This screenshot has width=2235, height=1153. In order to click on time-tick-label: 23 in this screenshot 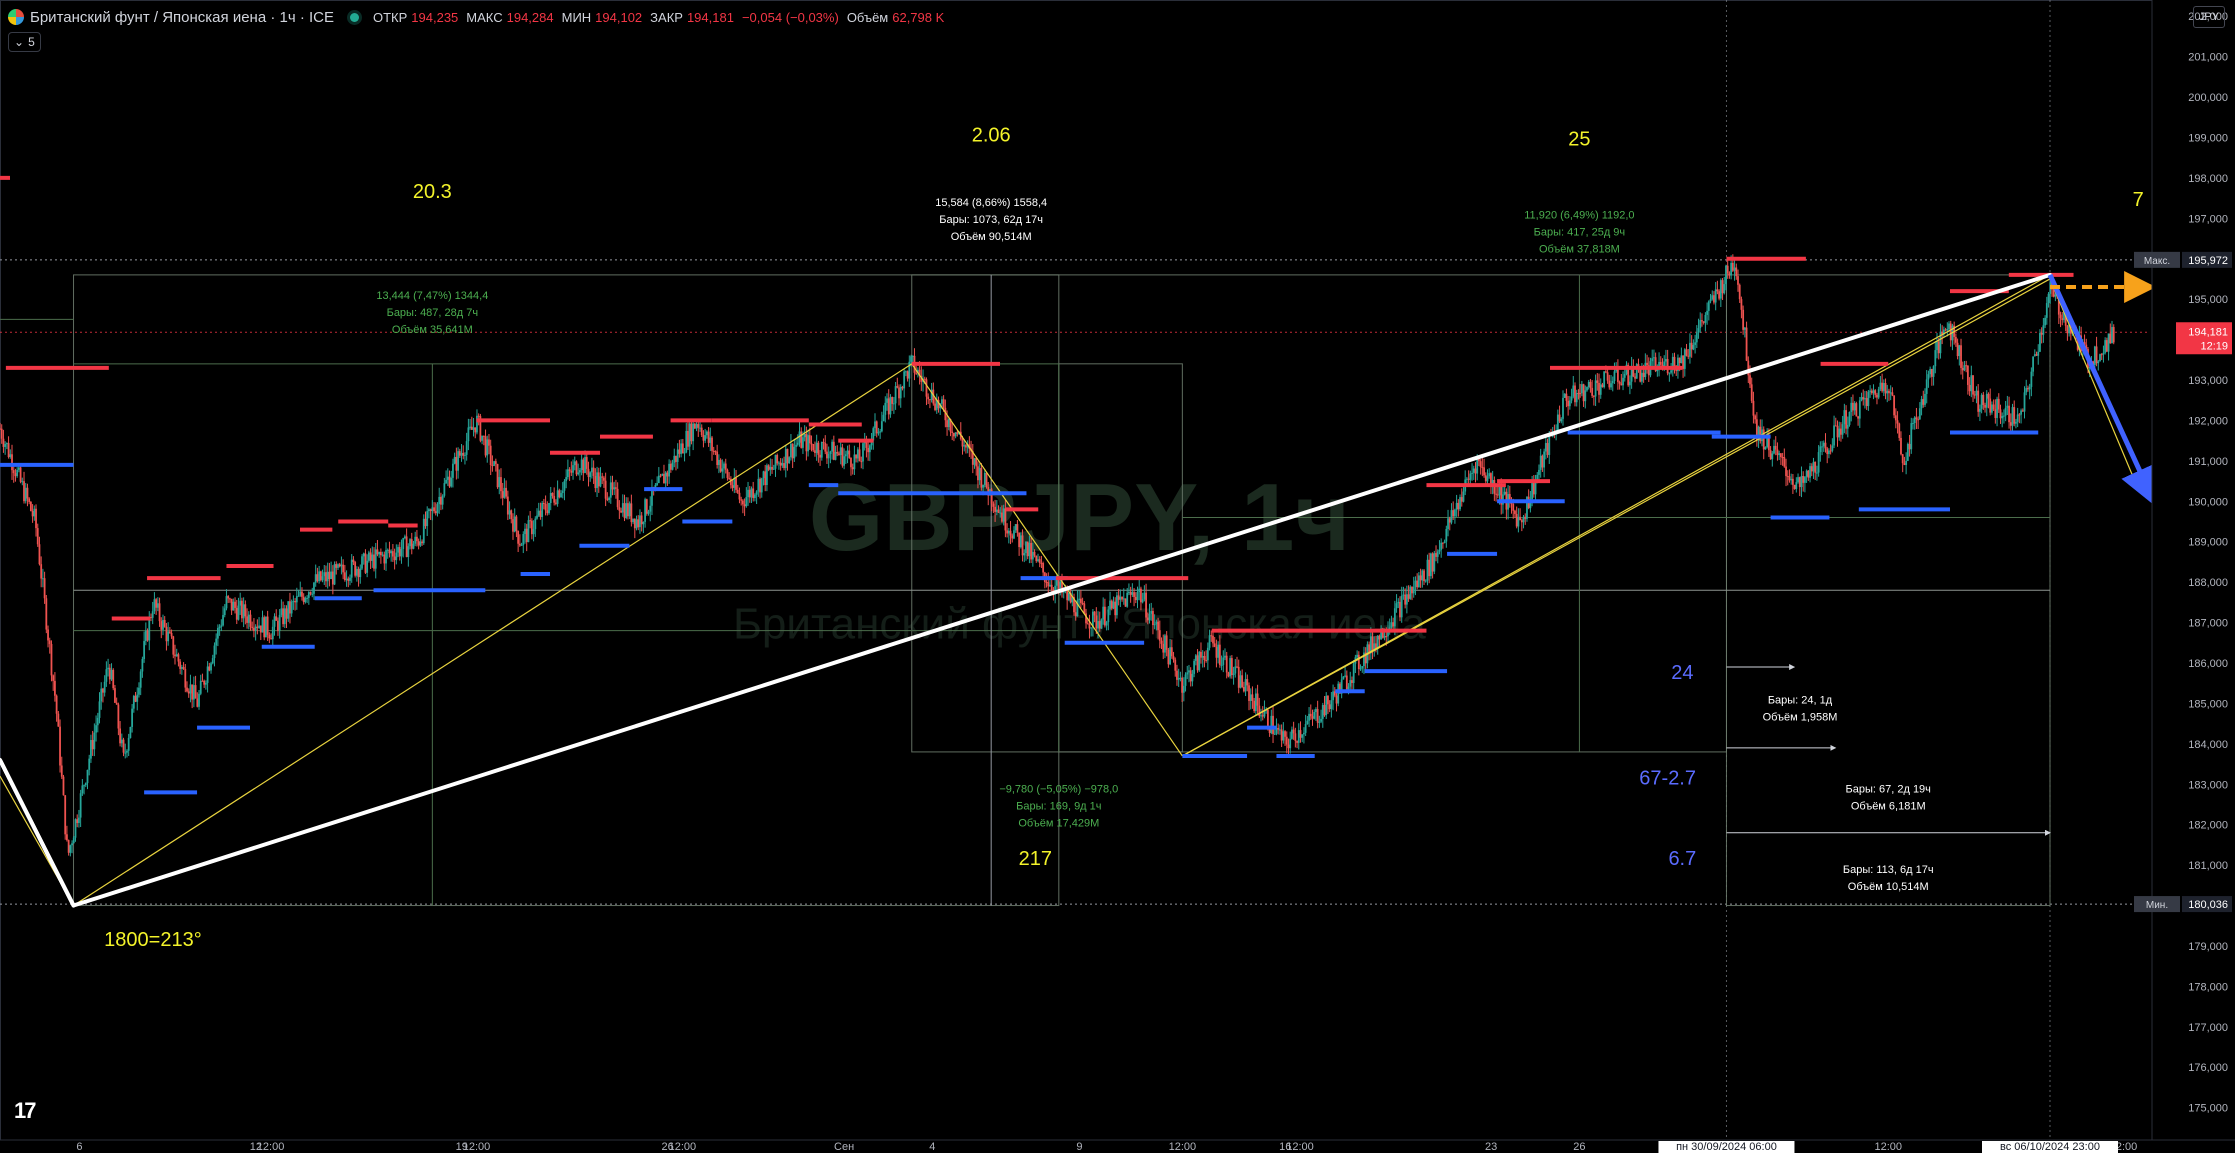, I will do `click(1491, 1147)`.